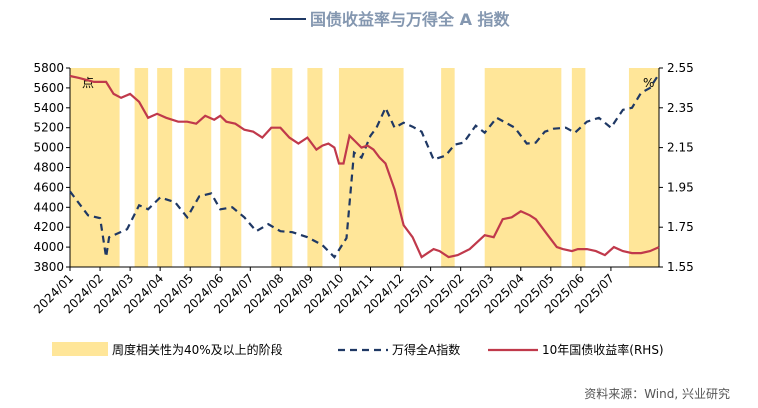 This screenshot has width=758, height=408. What do you see at coordinates (680, 187) in the screenshot?
I see `right-tick-label: 1.95` at bounding box center [680, 187].